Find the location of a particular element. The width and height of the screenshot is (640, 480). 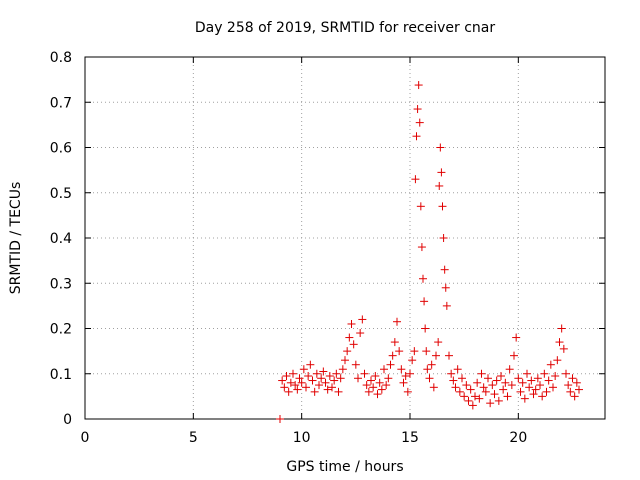

x-tick-label: 15 is located at coordinates (410, 438).